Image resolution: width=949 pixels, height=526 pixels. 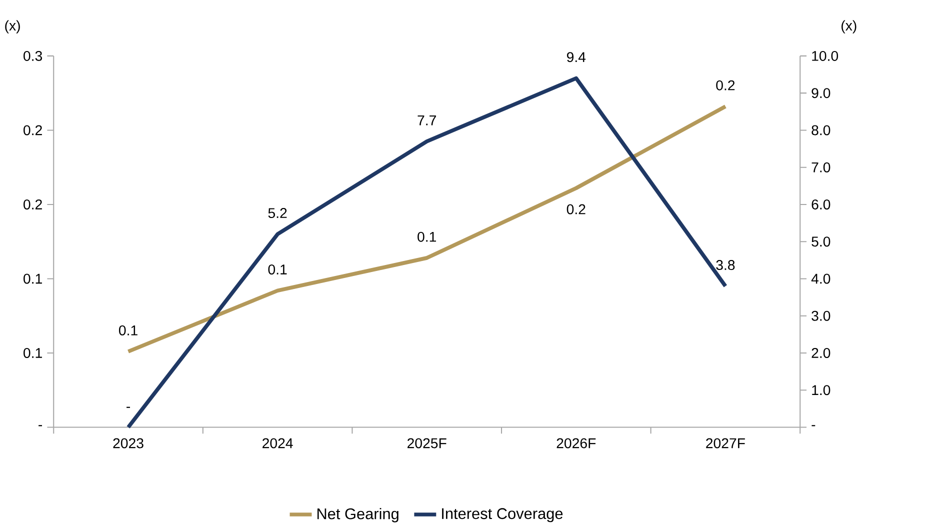 What do you see at coordinates (820, 279) in the screenshot?
I see `y2-tick-label: 4.0` at bounding box center [820, 279].